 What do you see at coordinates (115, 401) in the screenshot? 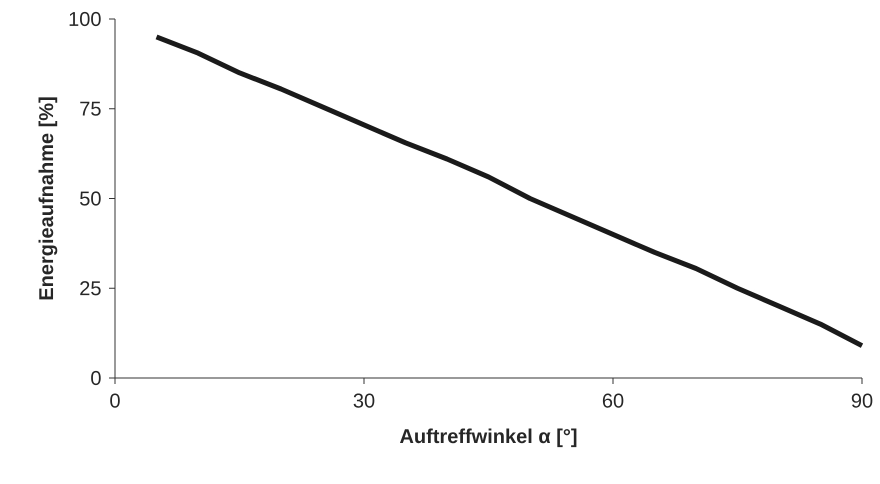
I see `x-tick-label: 0` at bounding box center [115, 401].